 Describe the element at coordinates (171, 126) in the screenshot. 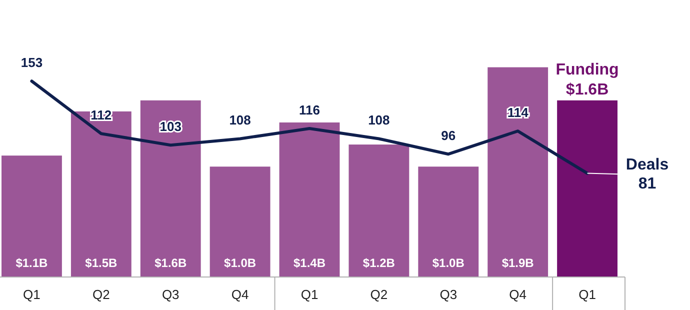

I see `data-label: 103` at that location.